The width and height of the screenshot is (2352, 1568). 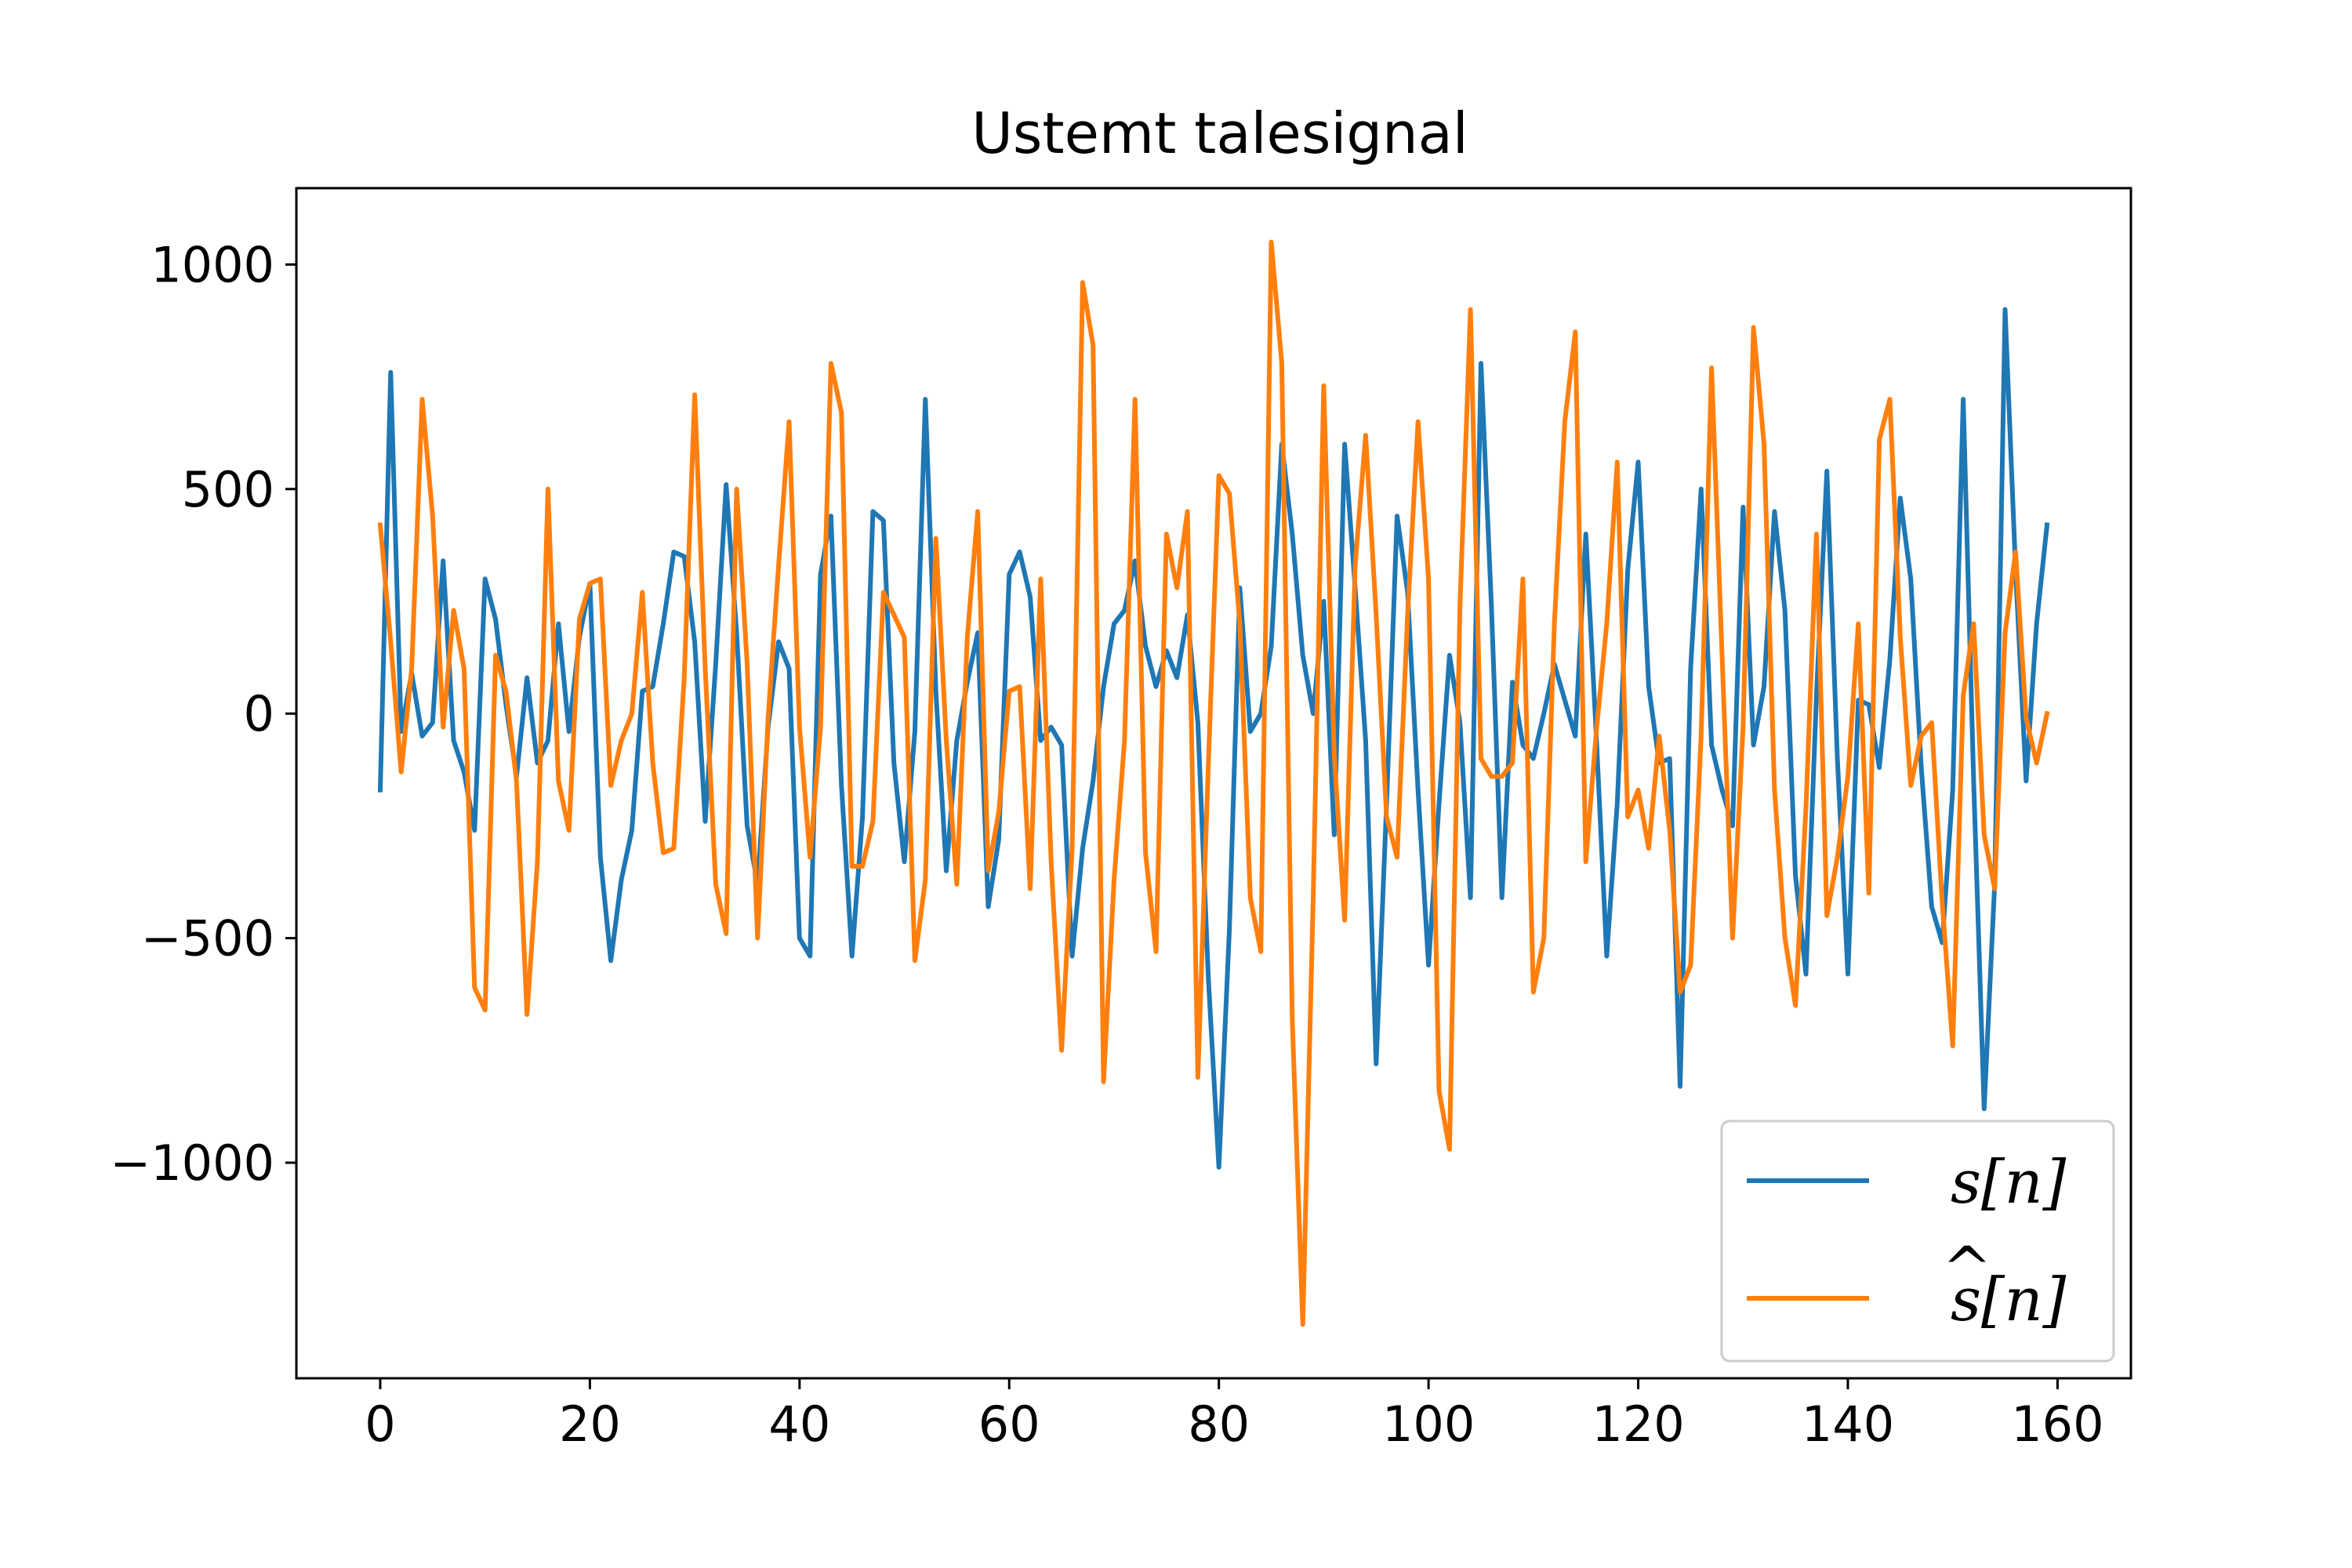 What do you see at coordinates (2057, 1424) in the screenshot?
I see `x-tick-label: 160` at bounding box center [2057, 1424].